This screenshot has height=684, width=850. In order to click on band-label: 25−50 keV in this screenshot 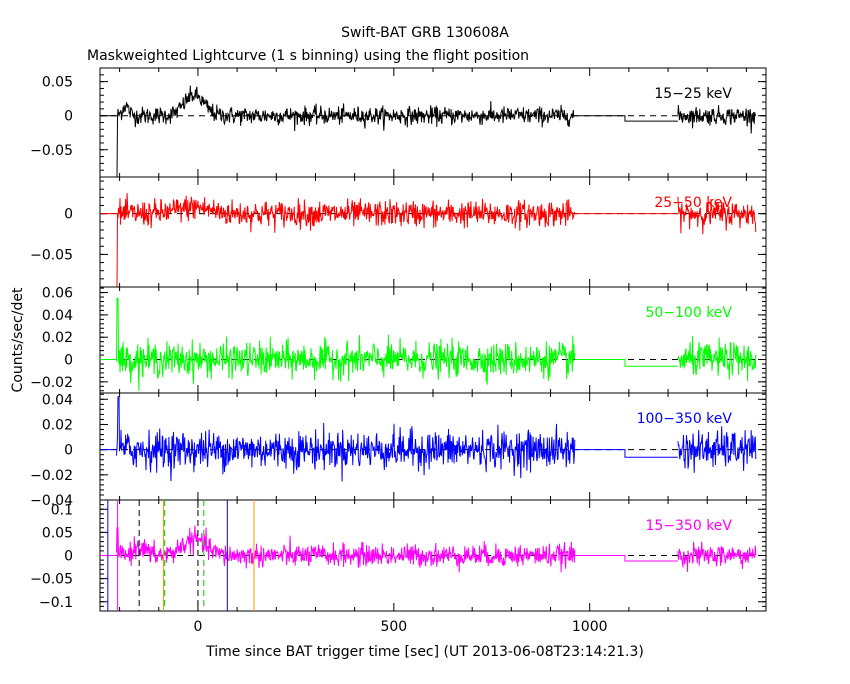, I will do `click(693, 203)`.